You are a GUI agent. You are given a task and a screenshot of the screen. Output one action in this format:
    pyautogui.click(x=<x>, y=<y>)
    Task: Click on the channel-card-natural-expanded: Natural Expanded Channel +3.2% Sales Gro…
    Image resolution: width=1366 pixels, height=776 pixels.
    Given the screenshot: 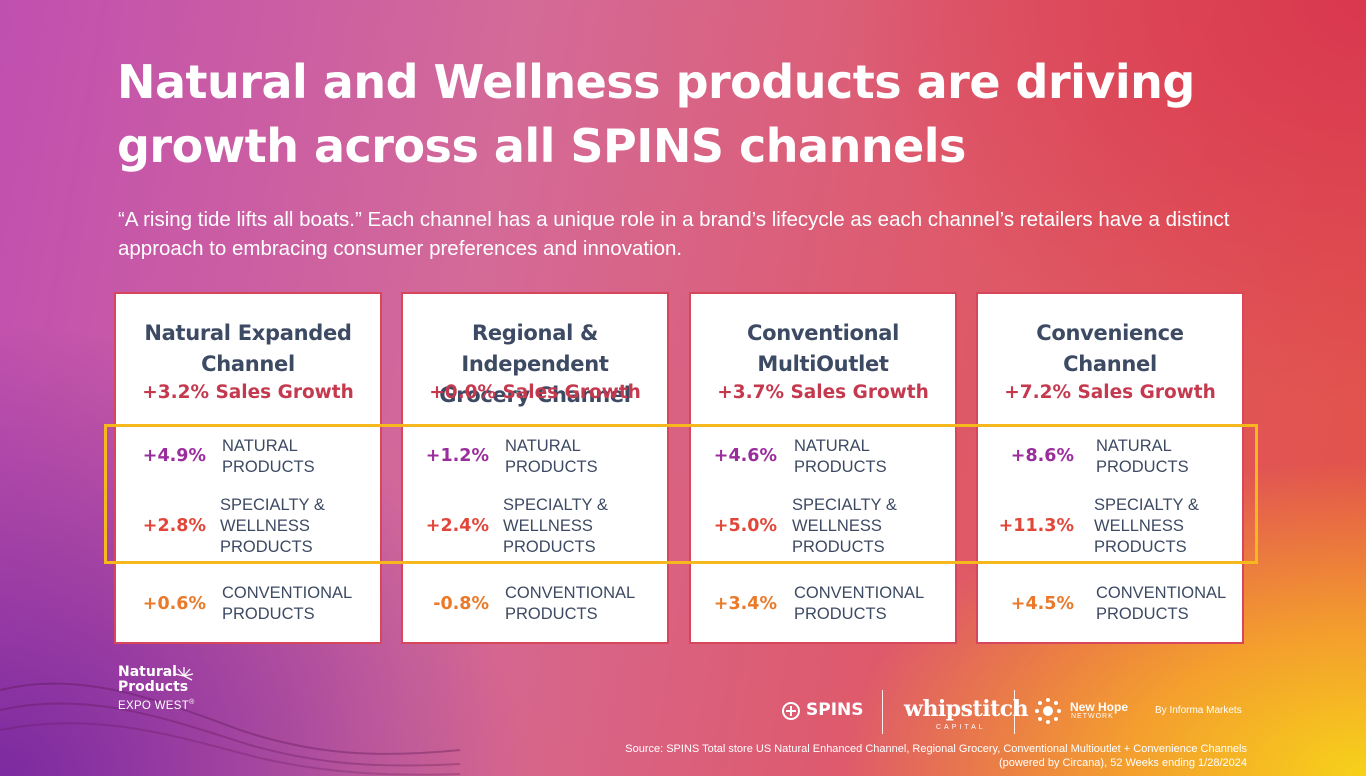 What is the action you would take?
    pyautogui.click(x=248, y=468)
    